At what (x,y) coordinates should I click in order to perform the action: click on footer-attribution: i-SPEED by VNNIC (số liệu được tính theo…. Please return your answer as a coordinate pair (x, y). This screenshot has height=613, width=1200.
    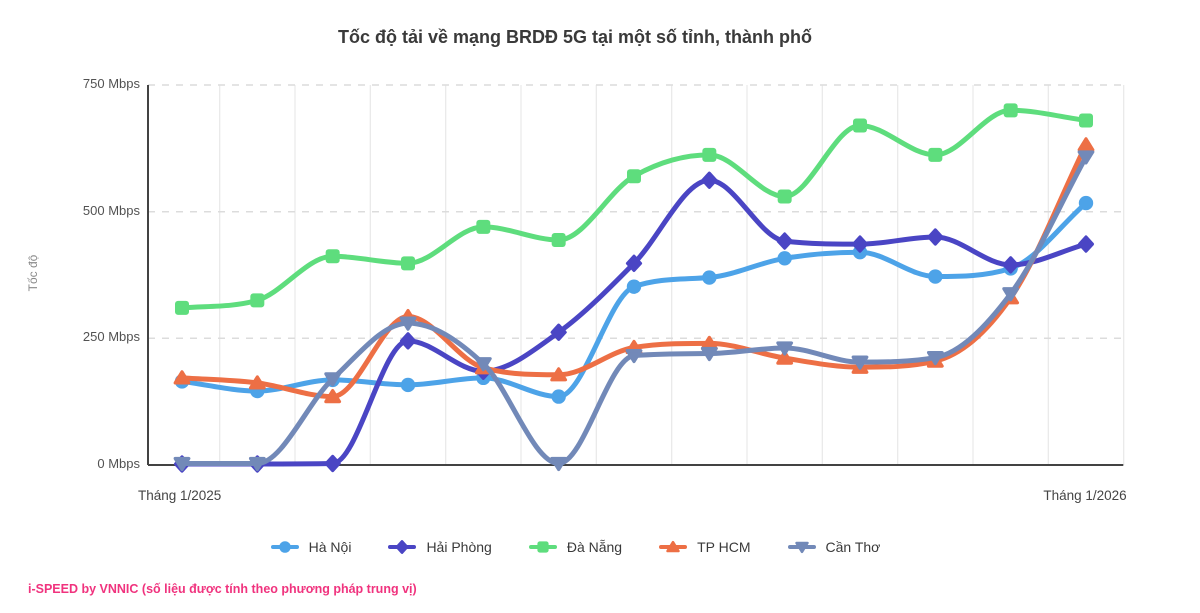
    Looking at the image, I should click on (222, 589).